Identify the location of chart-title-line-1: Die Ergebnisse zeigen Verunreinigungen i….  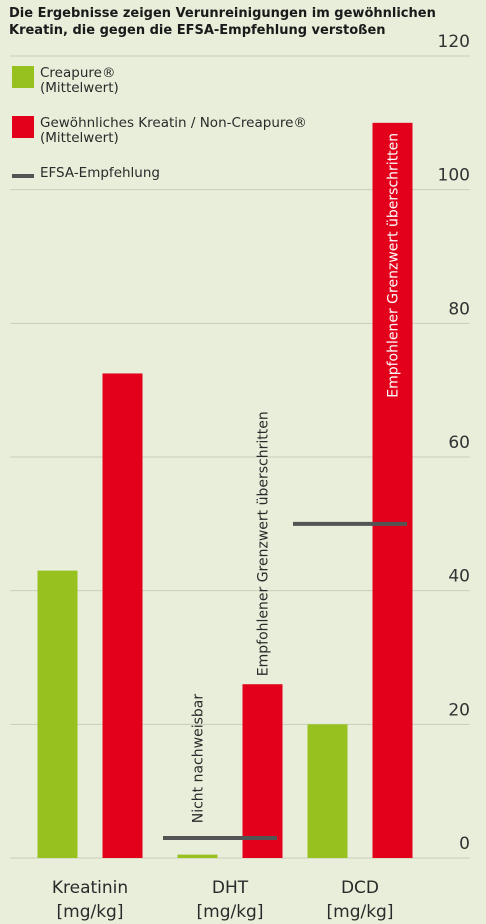
(222, 13).